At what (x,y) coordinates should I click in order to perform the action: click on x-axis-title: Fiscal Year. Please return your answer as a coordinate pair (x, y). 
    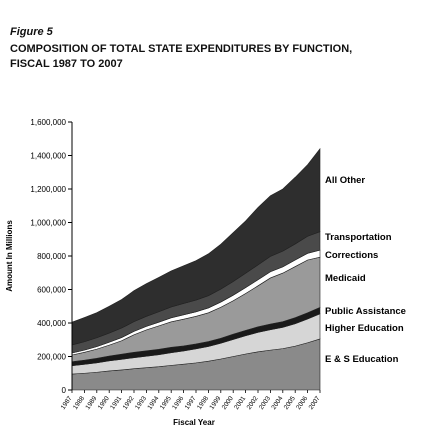
    Looking at the image, I should click on (194, 422).